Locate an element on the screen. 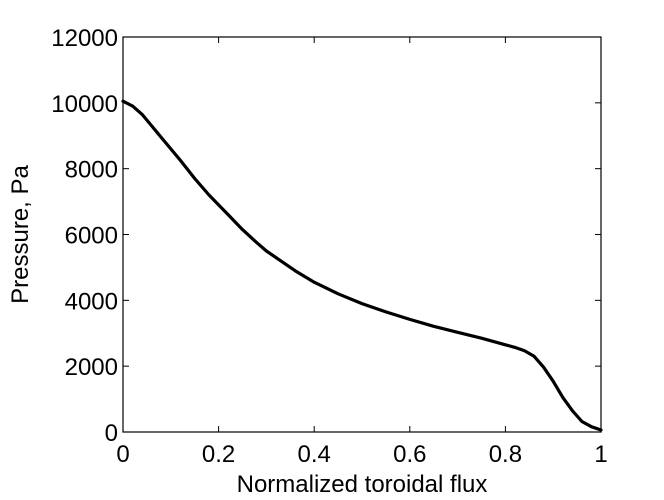 This screenshot has height=500, width=664. y-axis-label: Pressure, Pa is located at coordinates (20, 233).